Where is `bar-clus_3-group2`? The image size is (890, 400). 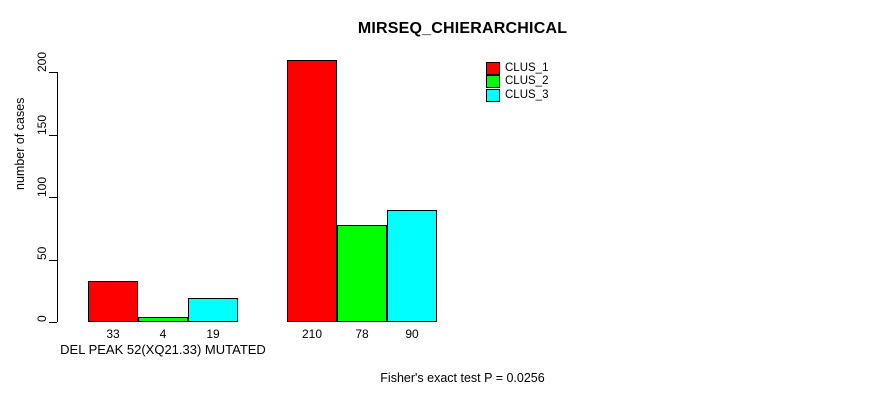
bar-clus_3-group2 is located at coordinates (412, 265).